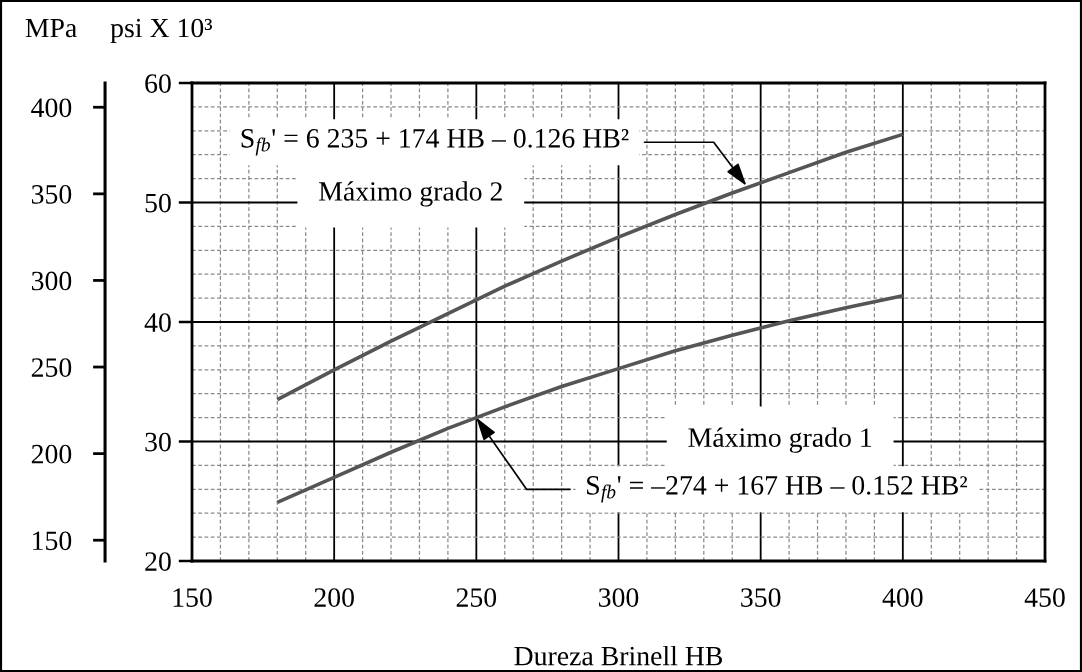 The image size is (1082, 672). Describe the element at coordinates (780, 440) in the screenshot. I see `text: Máximo grado 1` at that location.